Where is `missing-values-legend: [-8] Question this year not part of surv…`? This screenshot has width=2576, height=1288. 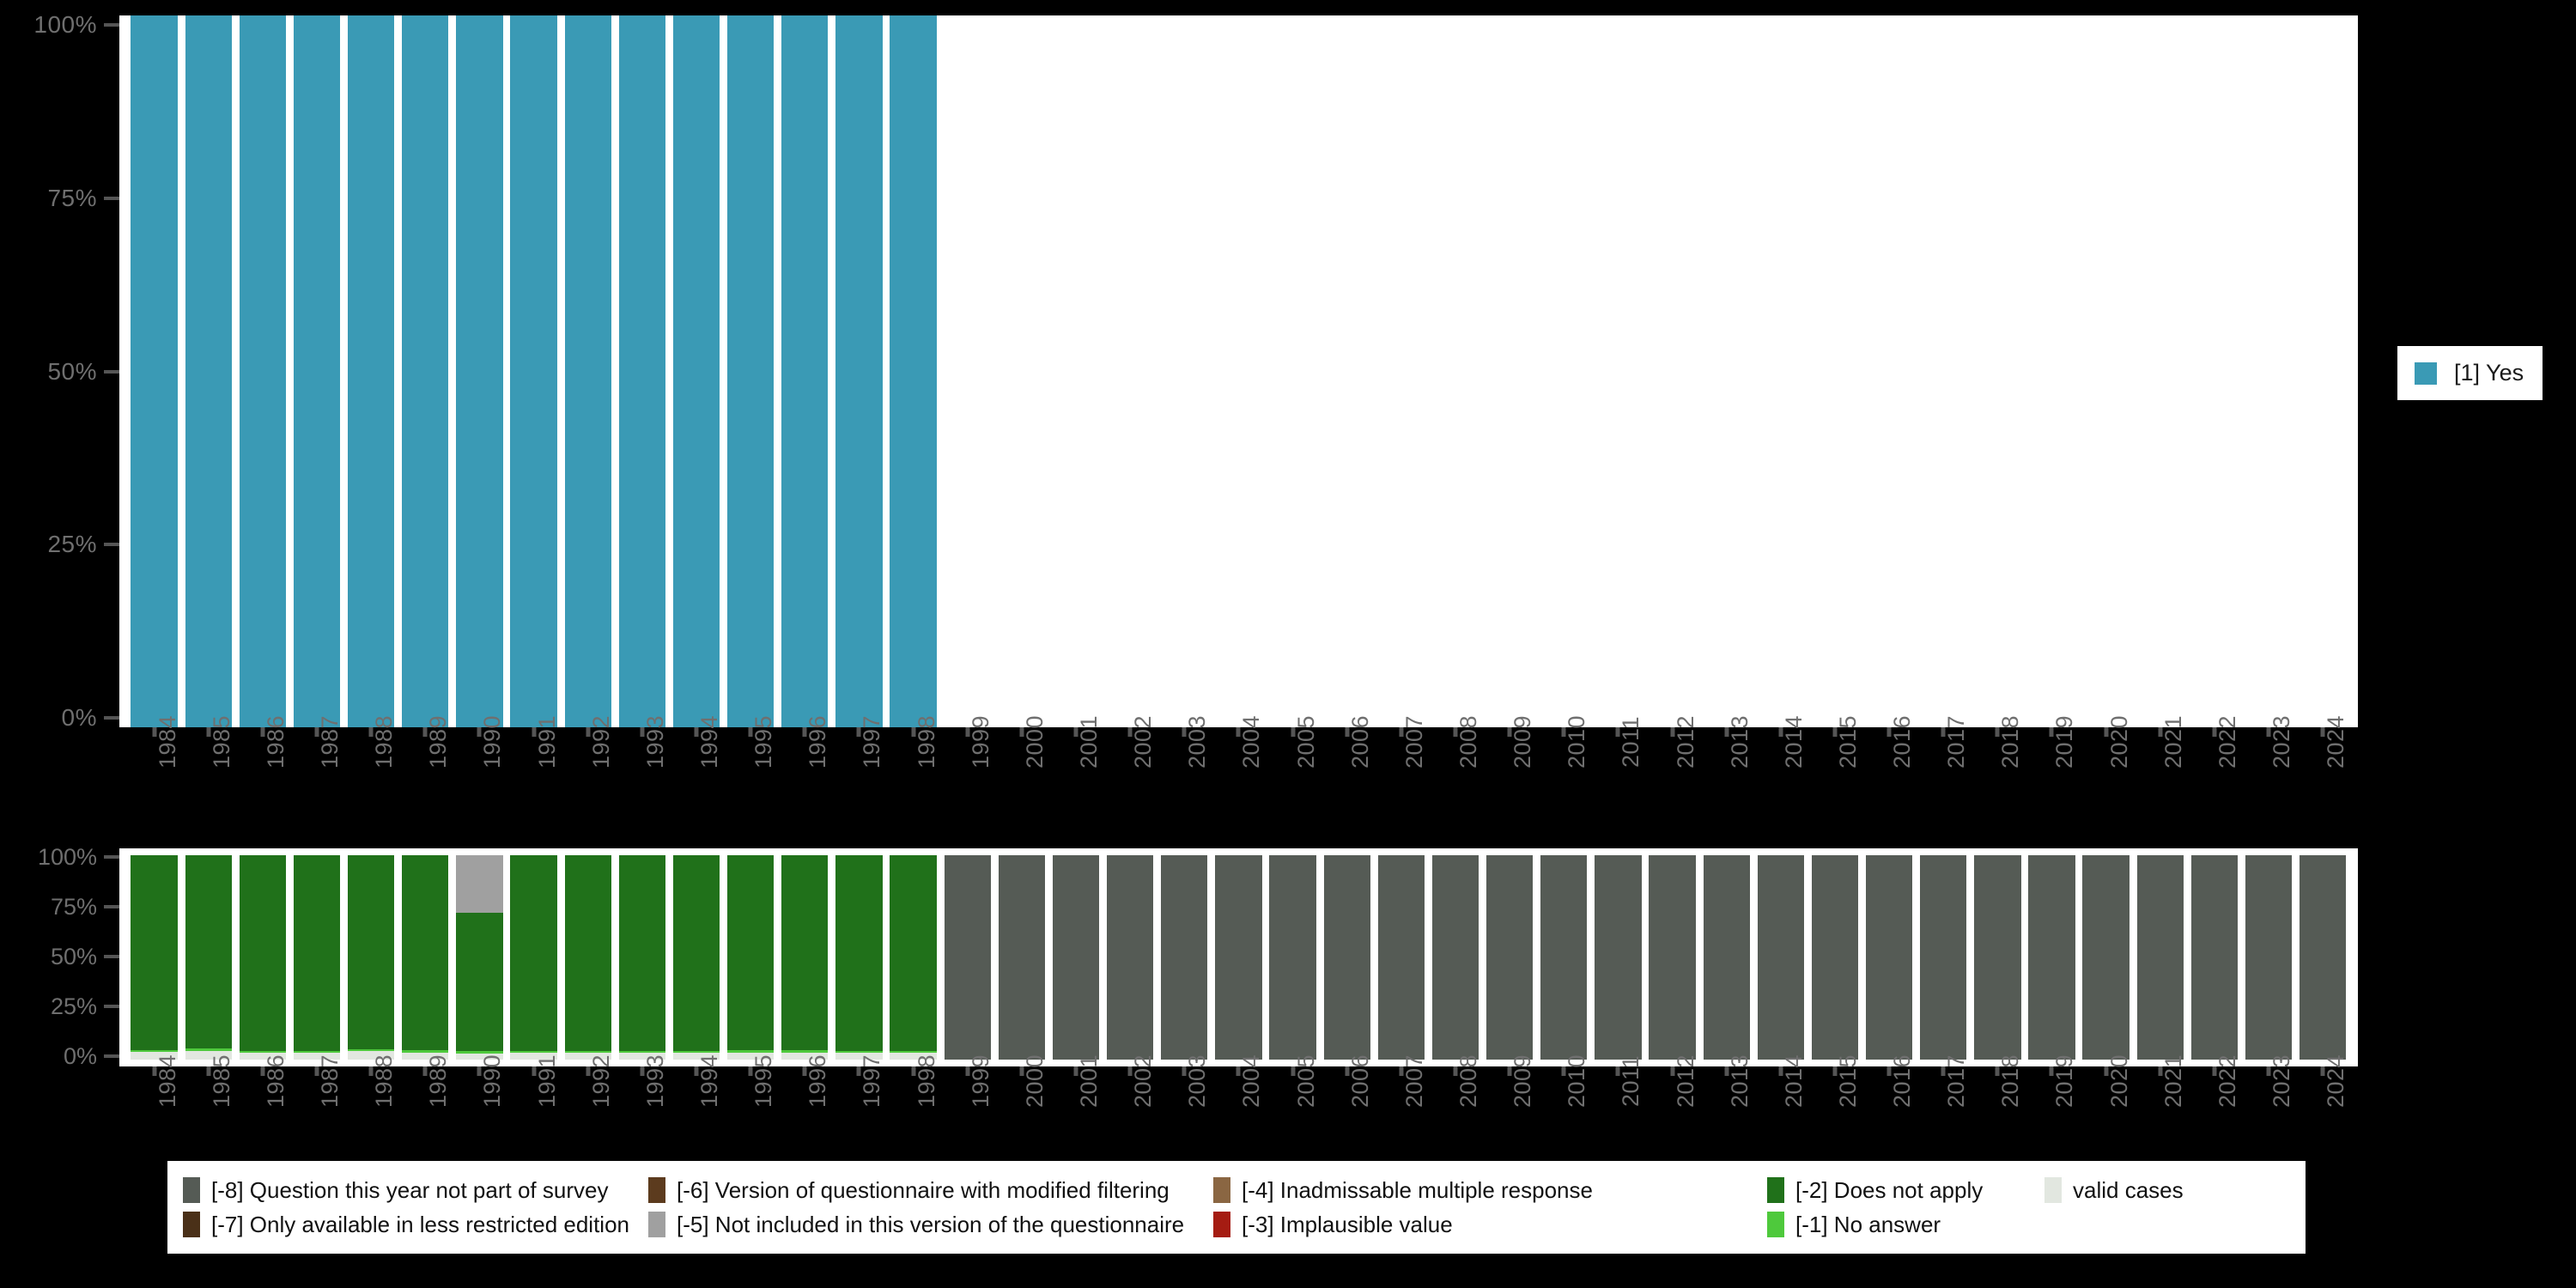 missing-values-legend: [-8] Question this year not part of surv… is located at coordinates (1236, 1207).